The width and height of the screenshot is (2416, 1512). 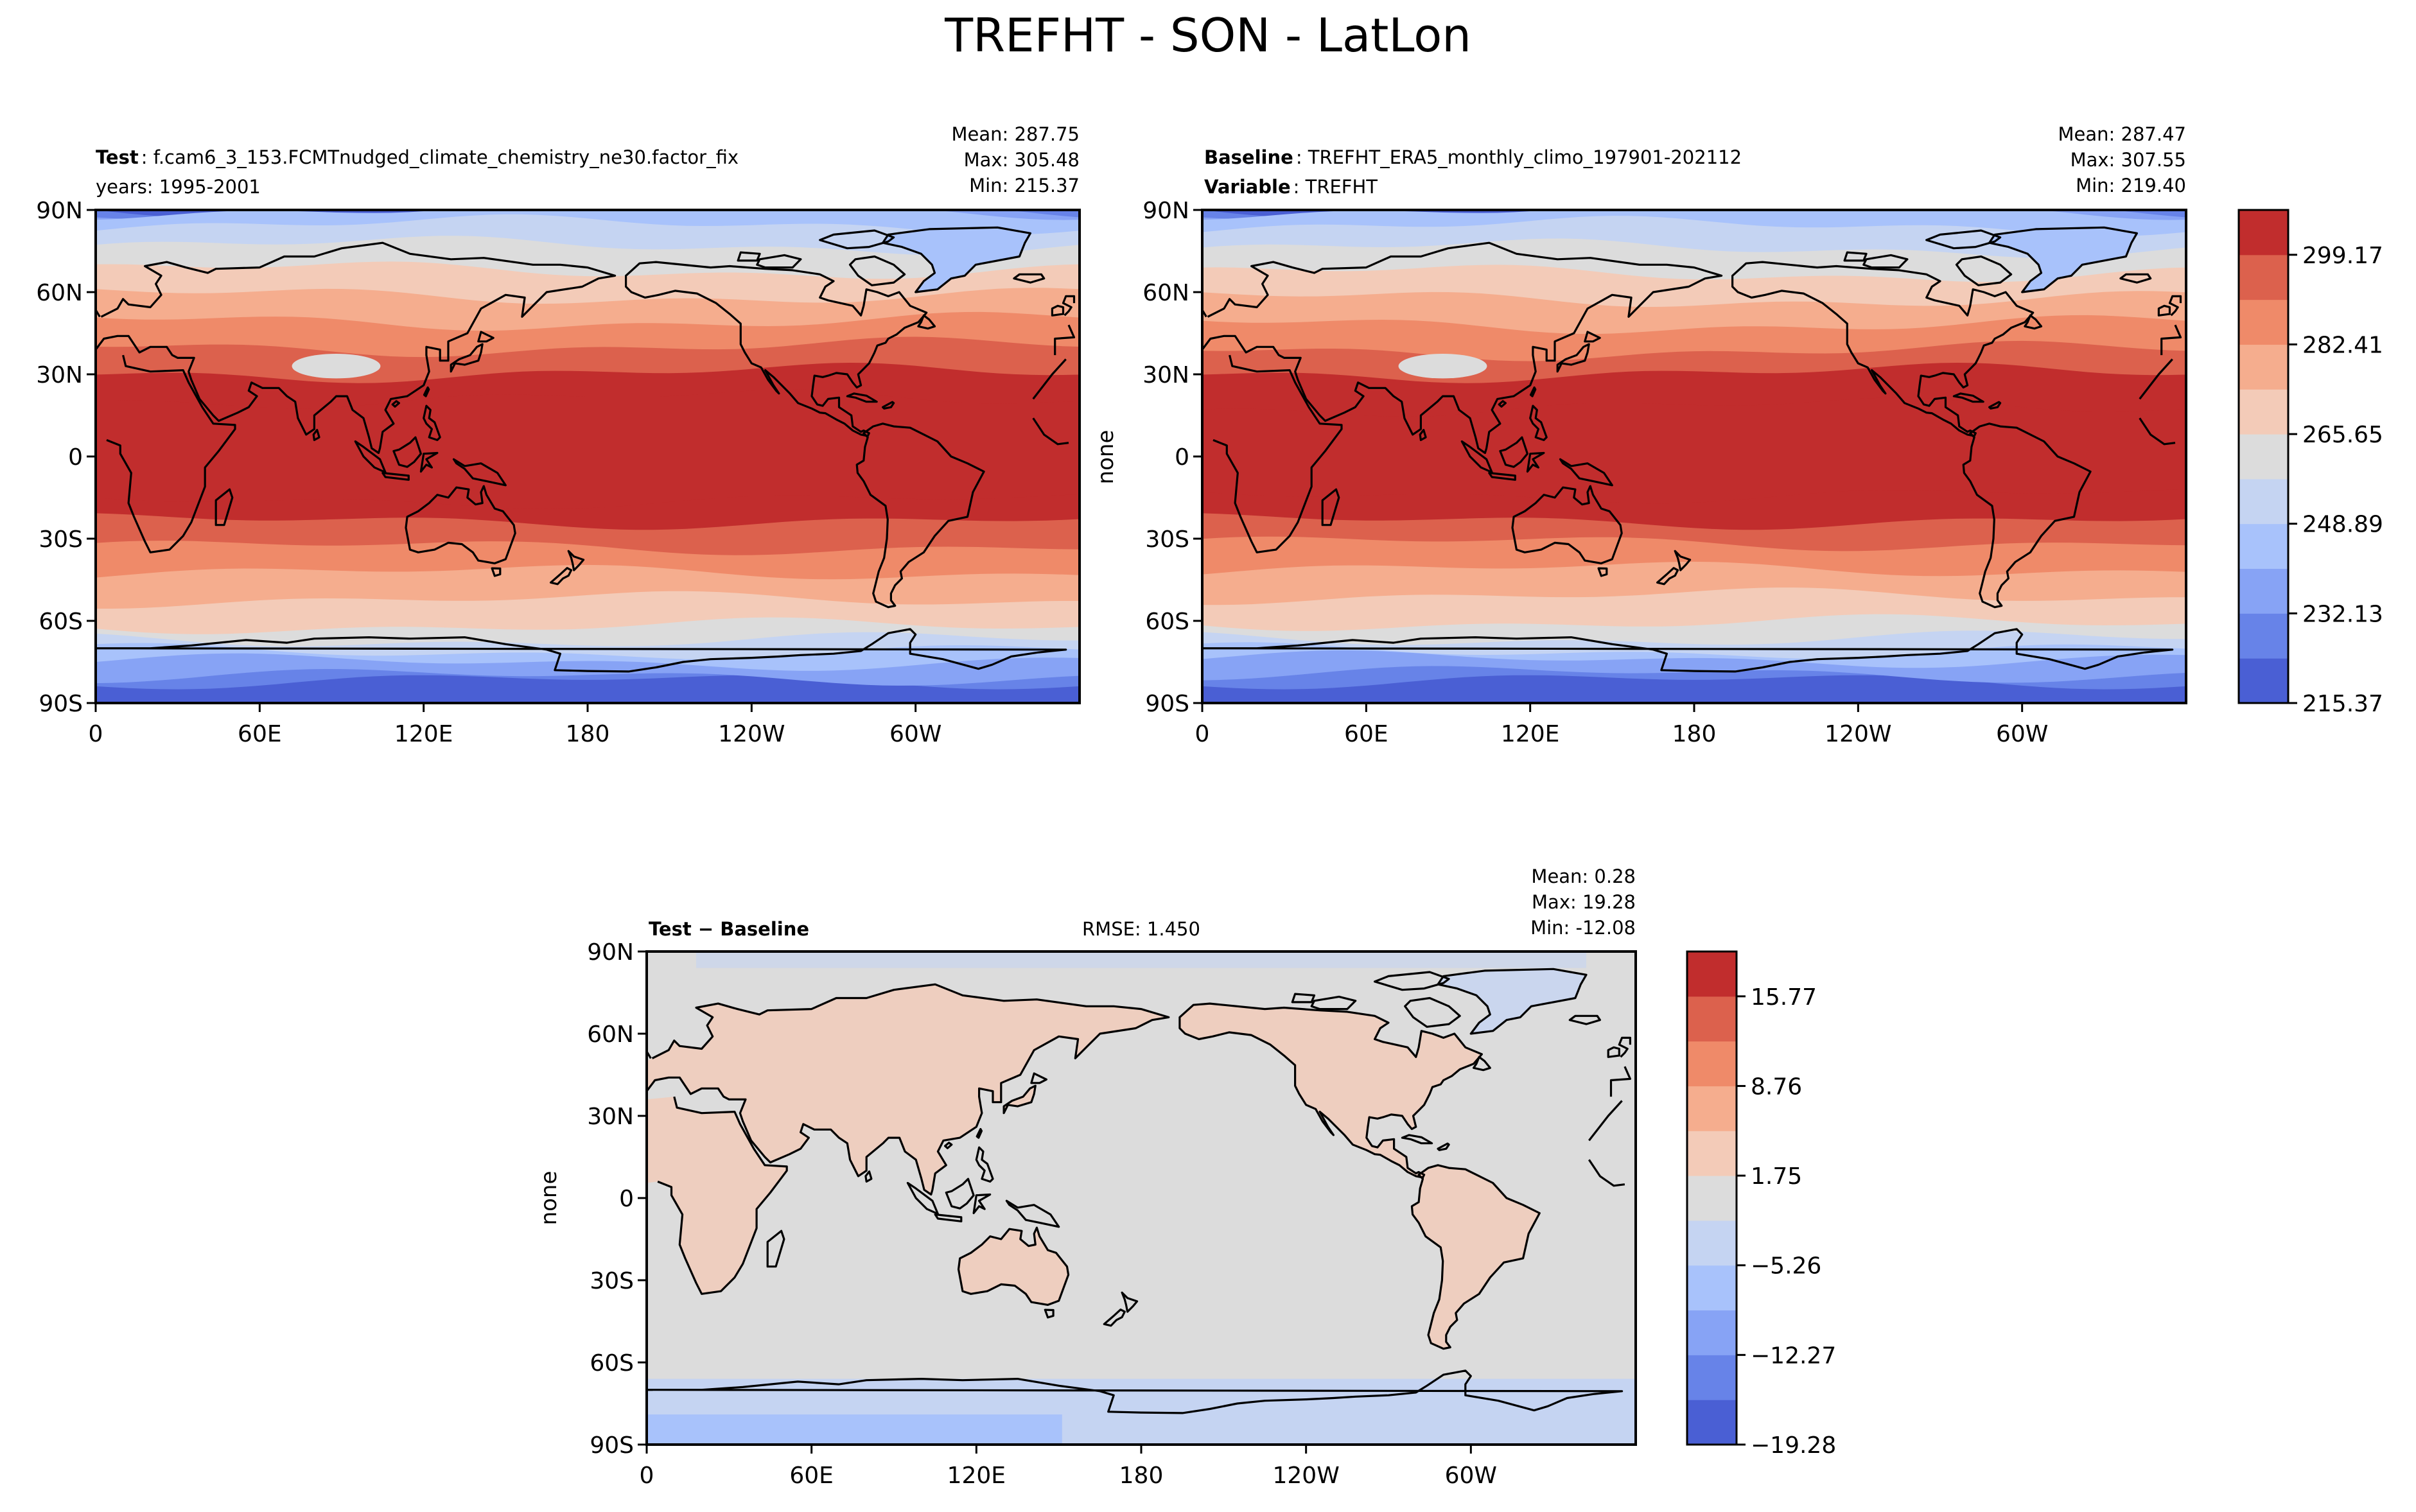 I want to click on diff-land-australia, so click(x=1013, y=1266).